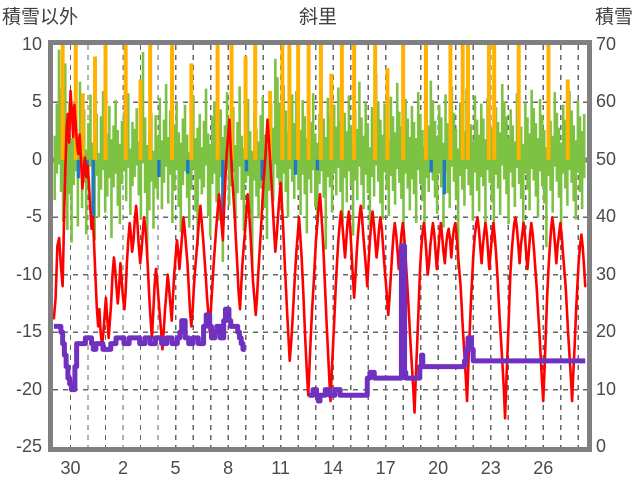  Describe the element at coordinates (601, 446) in the screenshot. I see `y-axis-right-tick: 0` at that location.